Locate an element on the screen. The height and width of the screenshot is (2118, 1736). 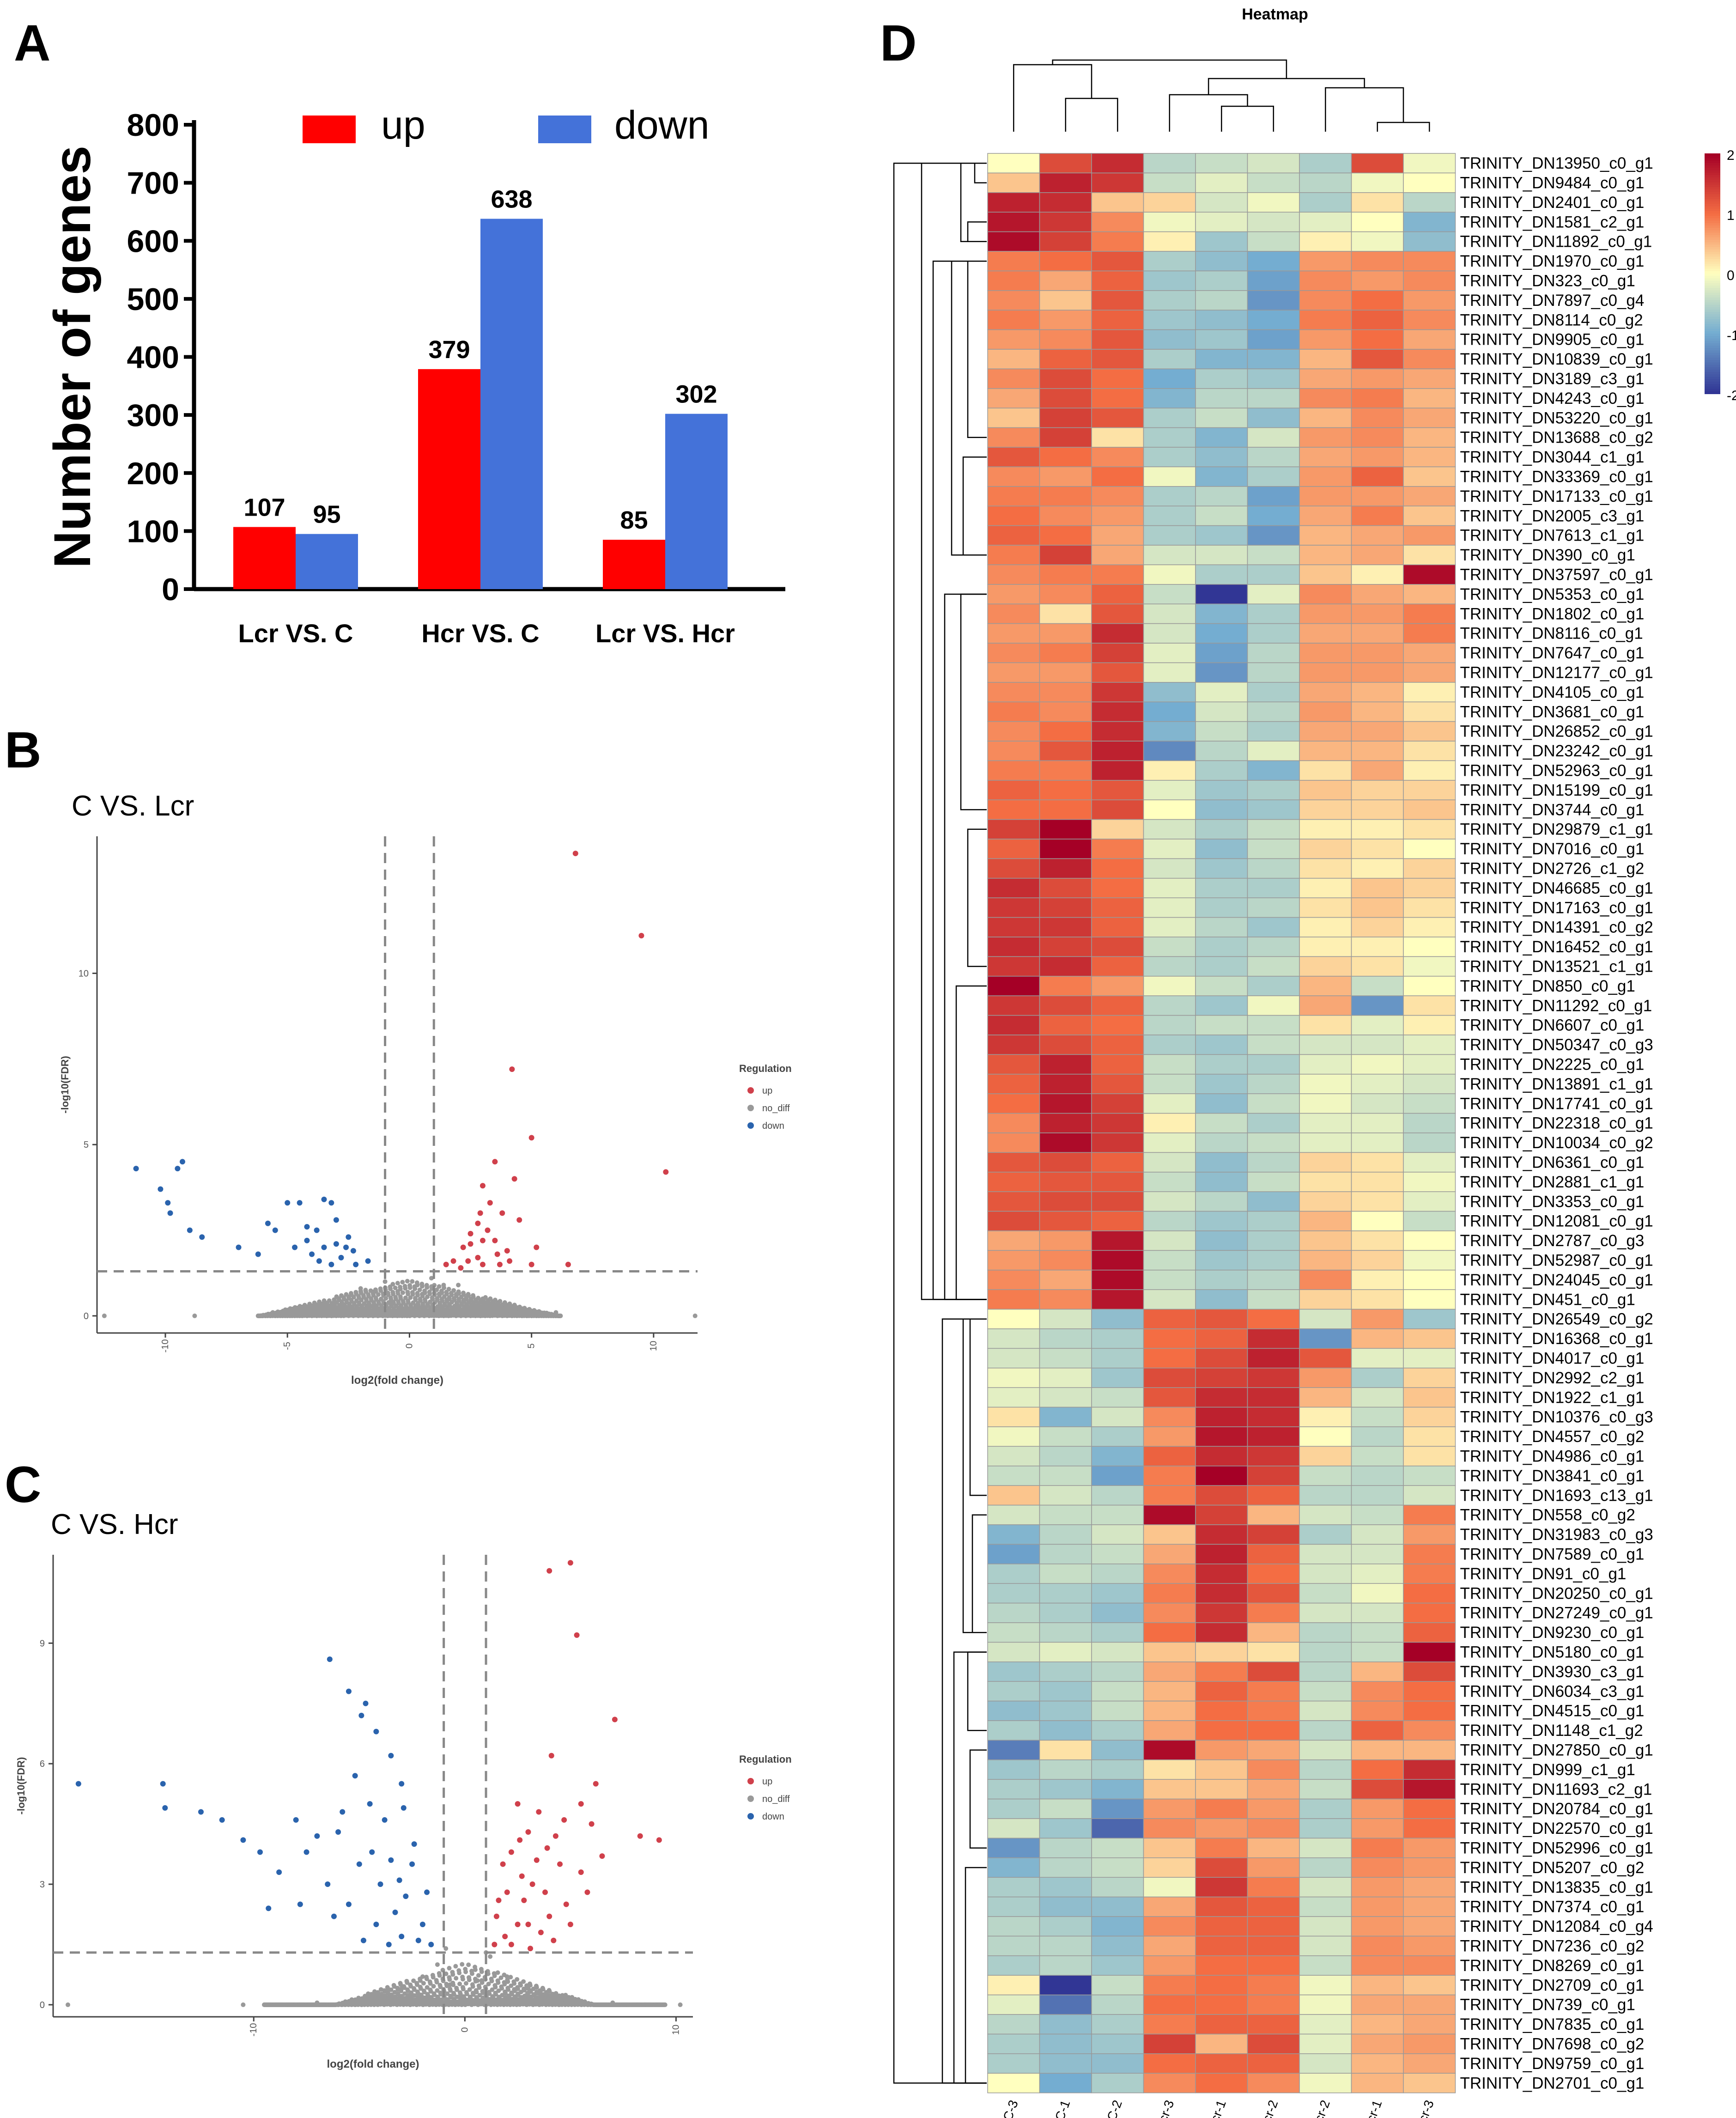
column-label: Hcr-2 is located at coordinates (1269, 2108).